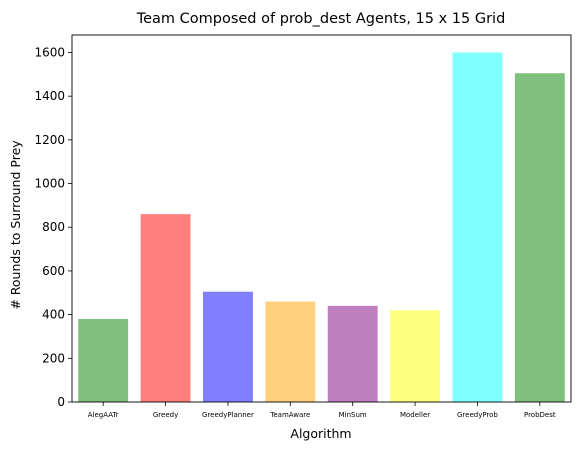 This screenshot has height=454, width=580. What do you see at coordinates (165, 415) in the screenshot?
I see `x-tick-label: Greedy` at bounding box center [165, 415].